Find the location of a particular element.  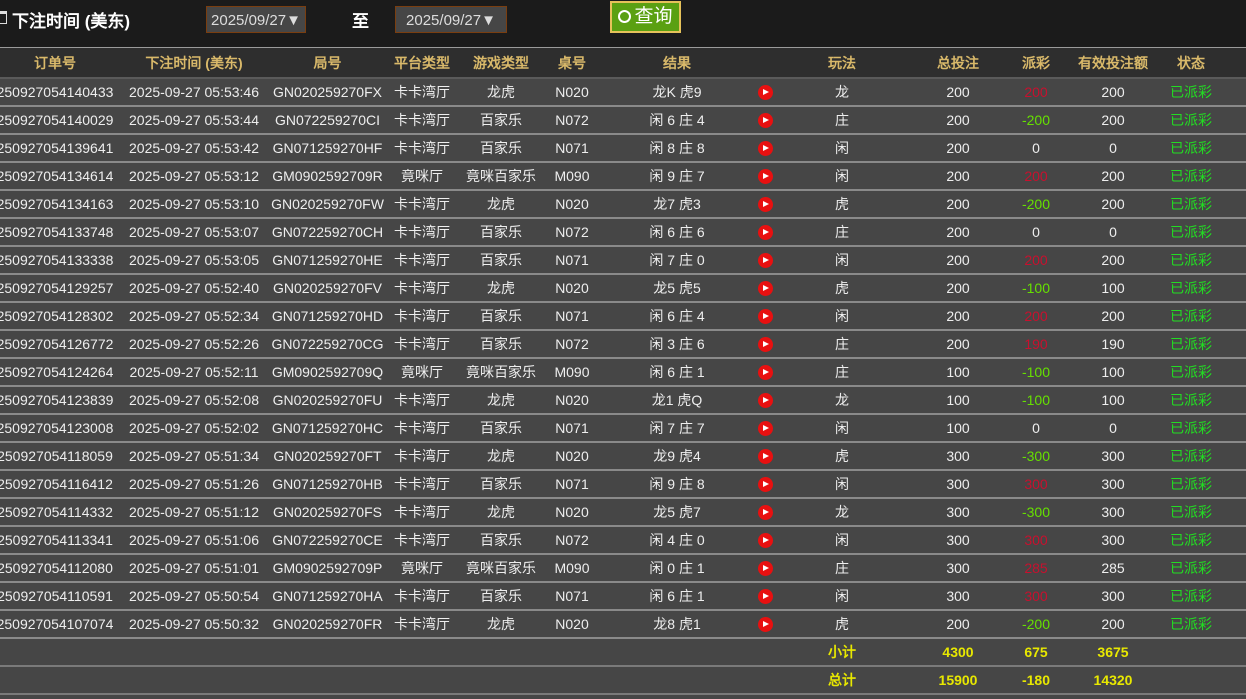

cell-table-no: N020 is located at coordinates (572, 92).